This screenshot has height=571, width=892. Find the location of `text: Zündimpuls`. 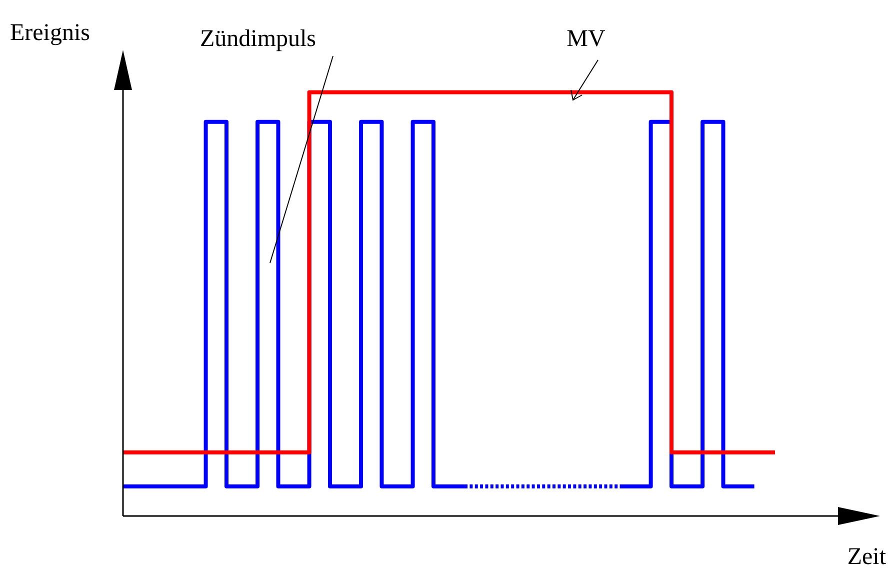

text: Zündimpuls is located at coordinates (258, 39).